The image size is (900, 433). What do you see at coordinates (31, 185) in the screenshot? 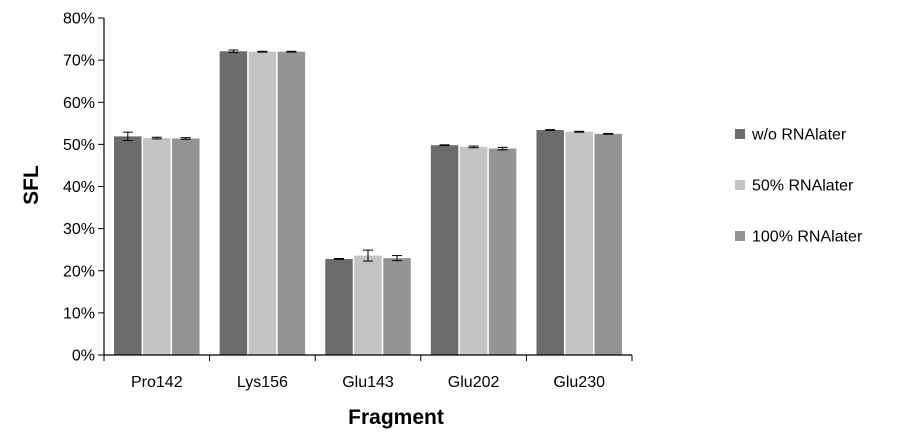
I see `y-axis-title: SFL` at bounding box center [31, 185].